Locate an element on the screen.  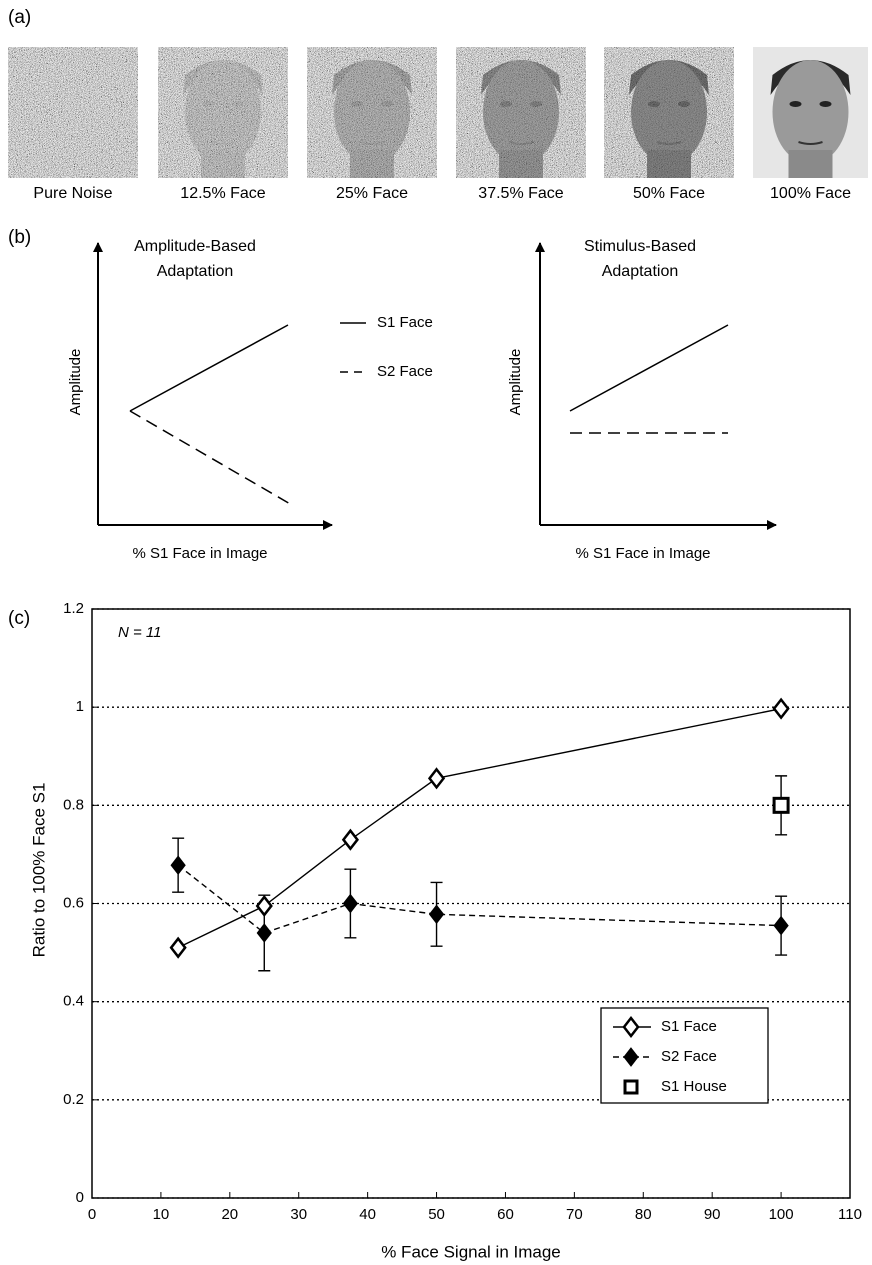
y-tick-label: 0.4 is located at coordinates (73, 1001).